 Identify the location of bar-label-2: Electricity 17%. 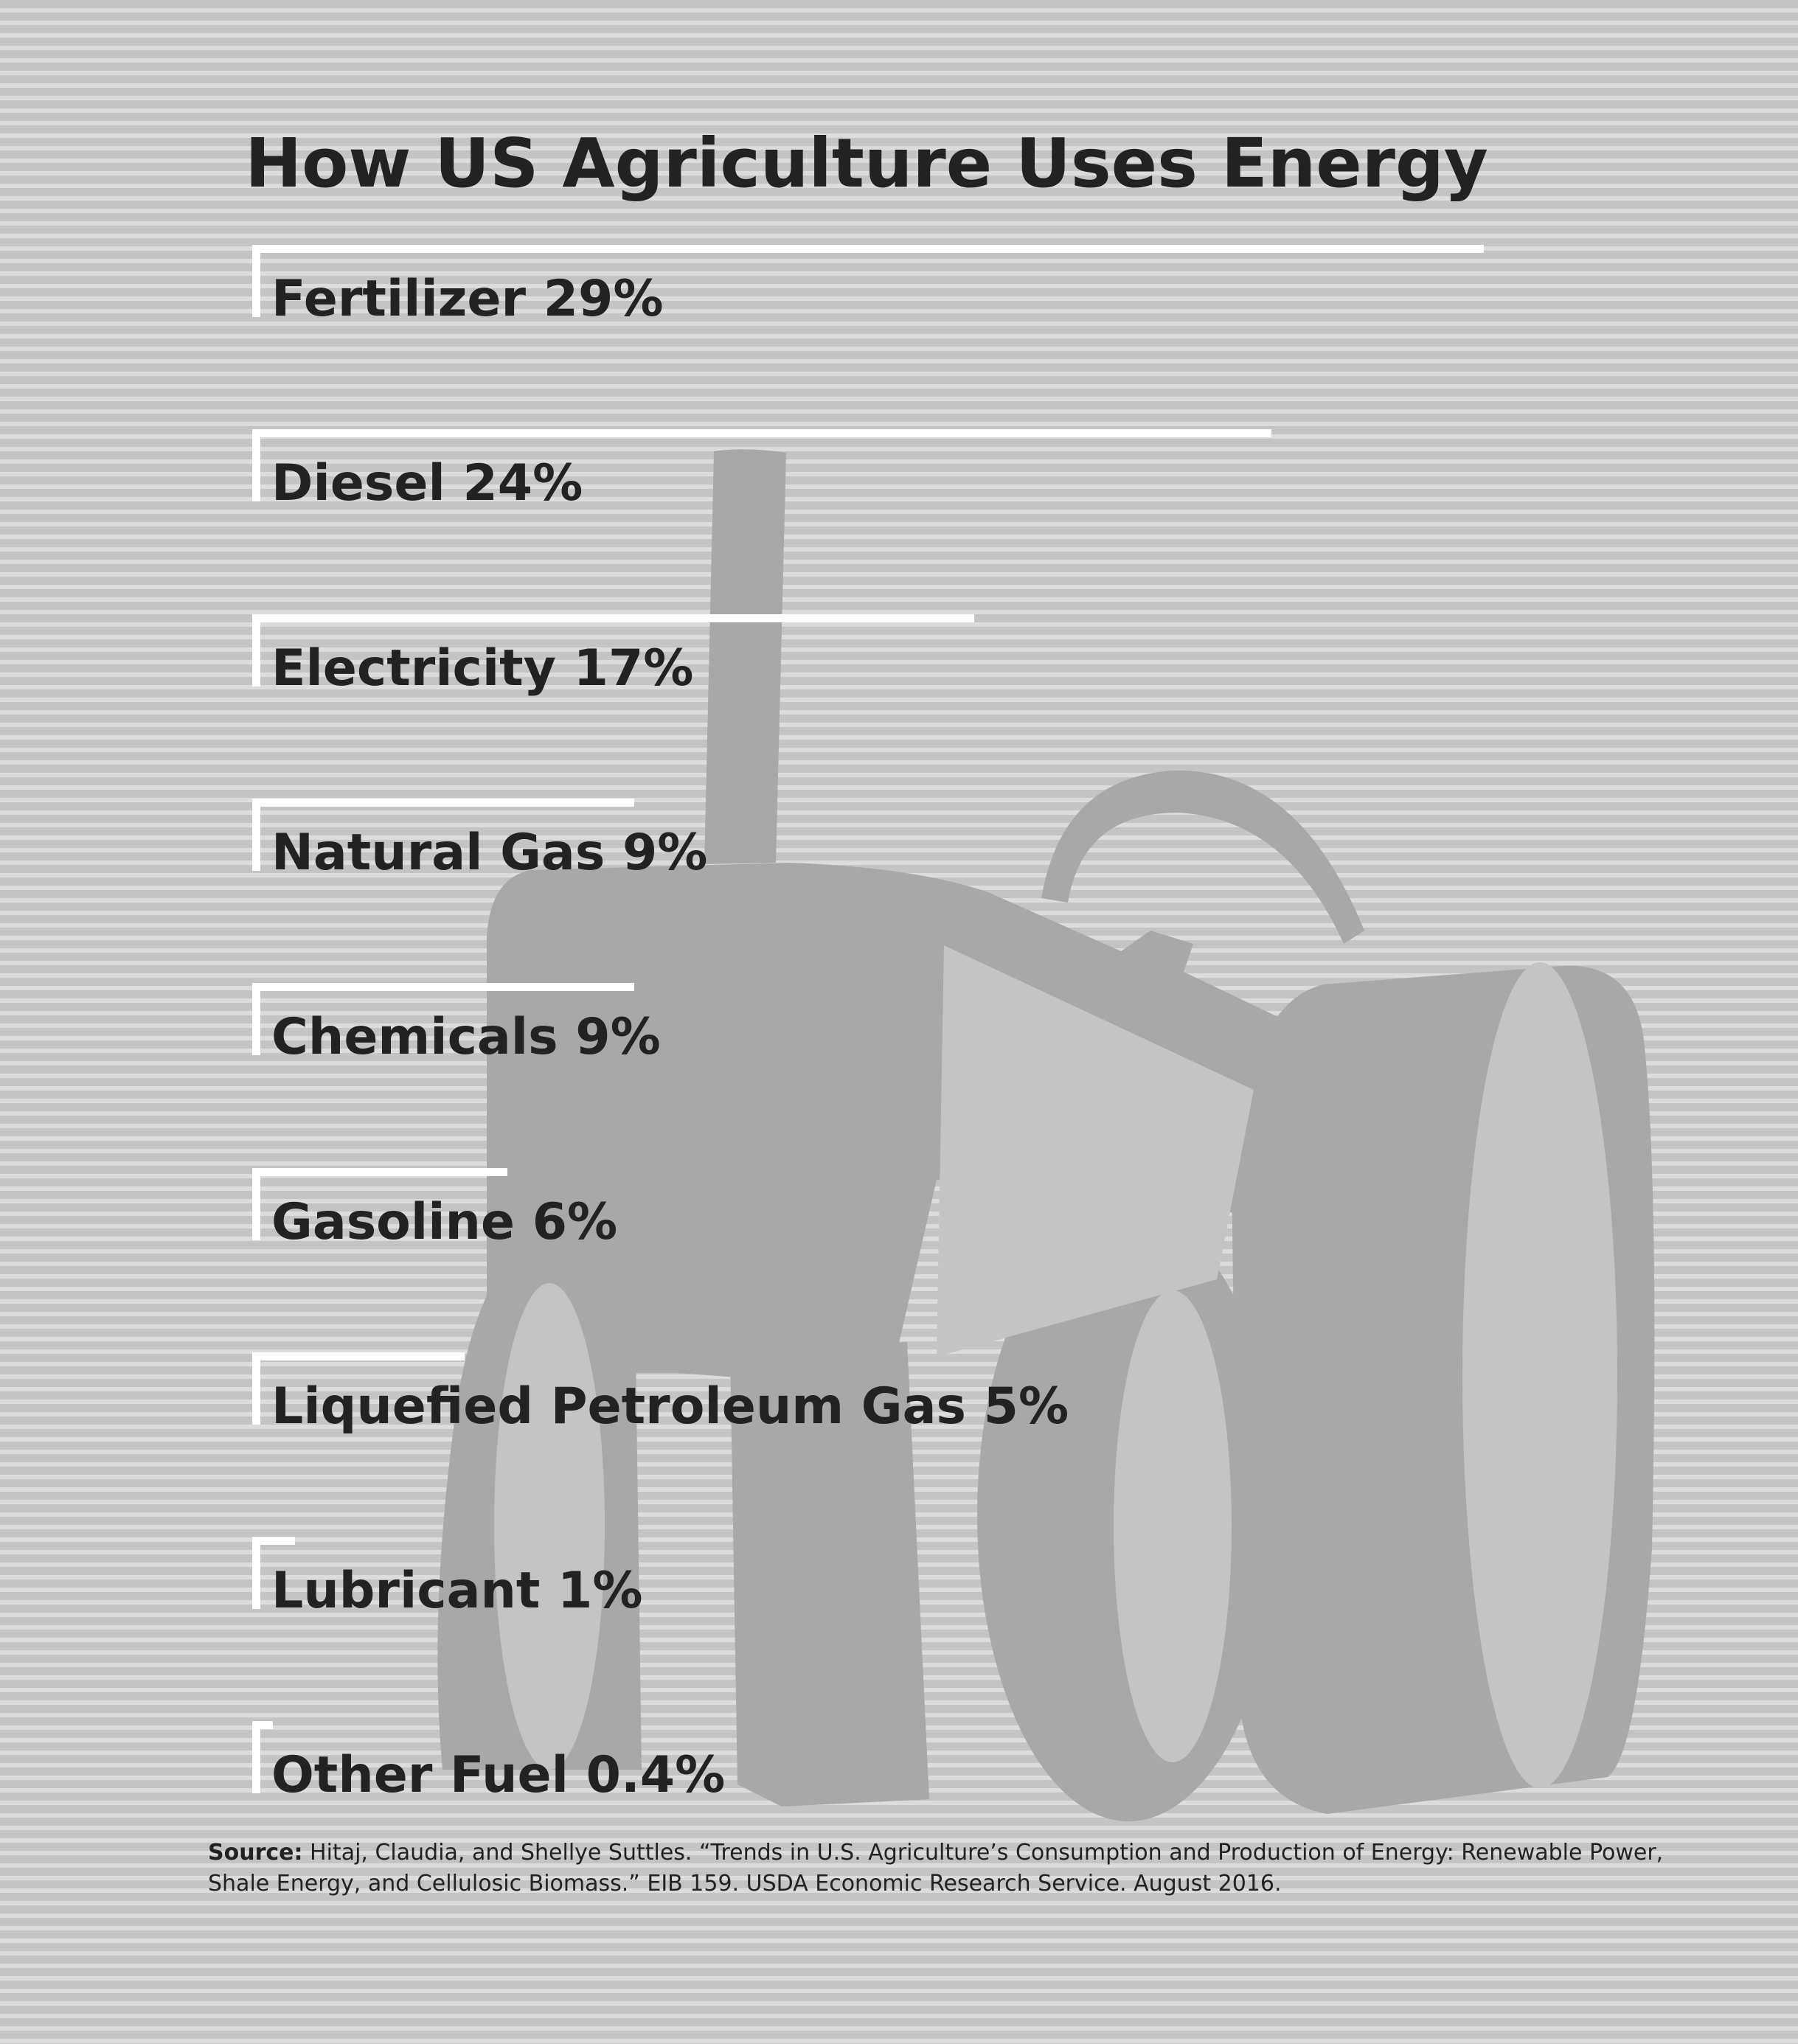
(483, 668).